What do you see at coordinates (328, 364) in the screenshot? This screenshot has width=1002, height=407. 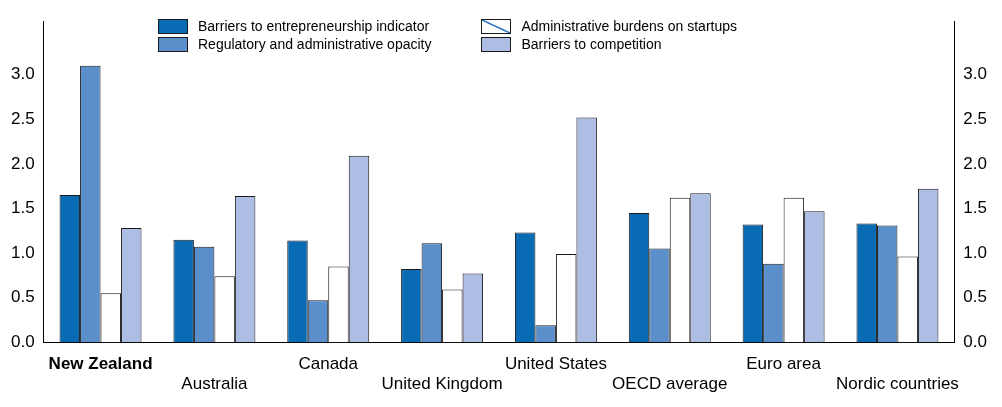 I see `x-tick-label: Canada` at bounding box center [328, 364].